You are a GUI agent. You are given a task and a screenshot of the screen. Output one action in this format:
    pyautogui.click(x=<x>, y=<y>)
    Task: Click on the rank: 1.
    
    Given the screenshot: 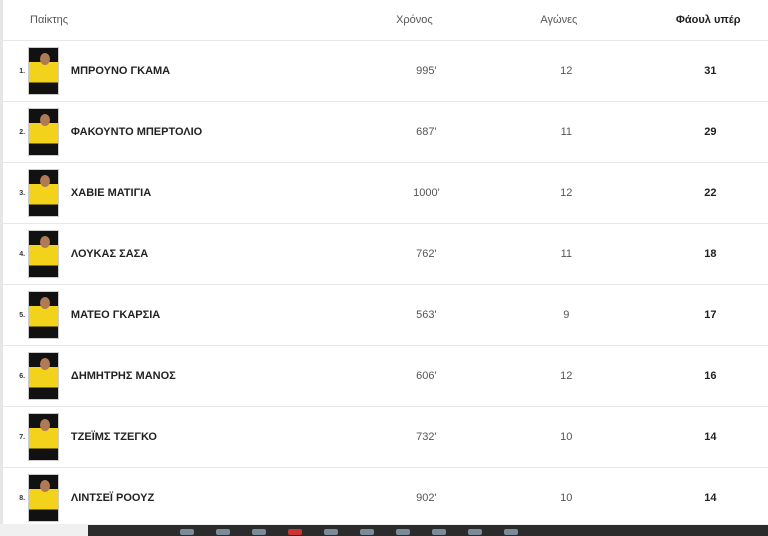 What is the action you would take?
    pyautogui.click(x=22, y=71)
    